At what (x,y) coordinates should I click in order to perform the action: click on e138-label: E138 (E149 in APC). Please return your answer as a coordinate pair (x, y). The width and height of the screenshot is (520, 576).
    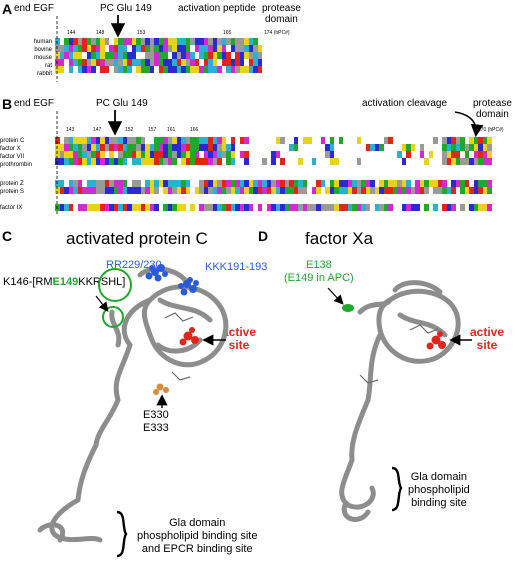
    Looking at the image, I should click on (319, 271).